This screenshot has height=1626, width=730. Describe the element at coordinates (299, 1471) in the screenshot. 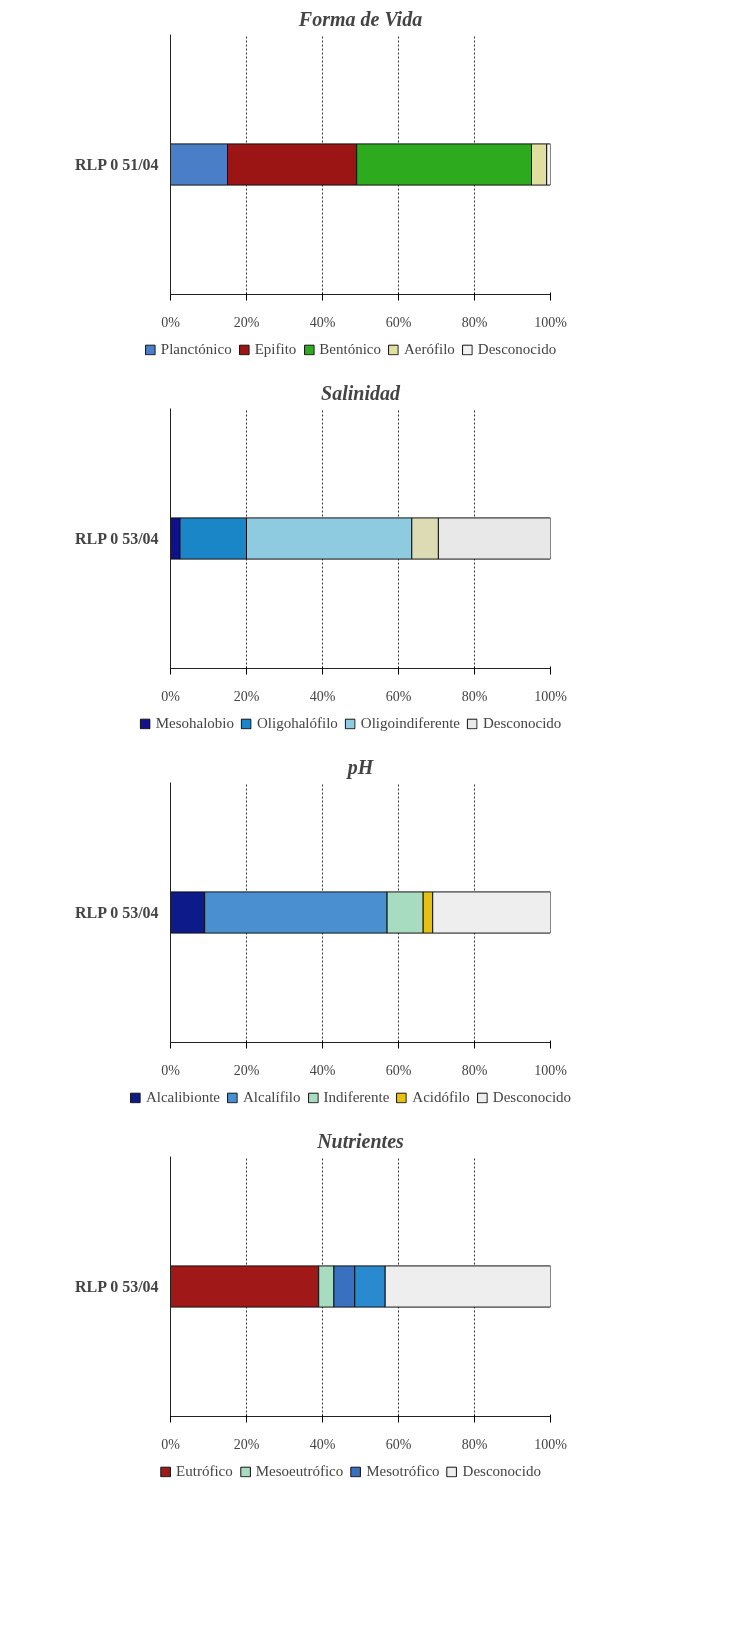

I see `legend-label: Mesoeutrófico` at that location.